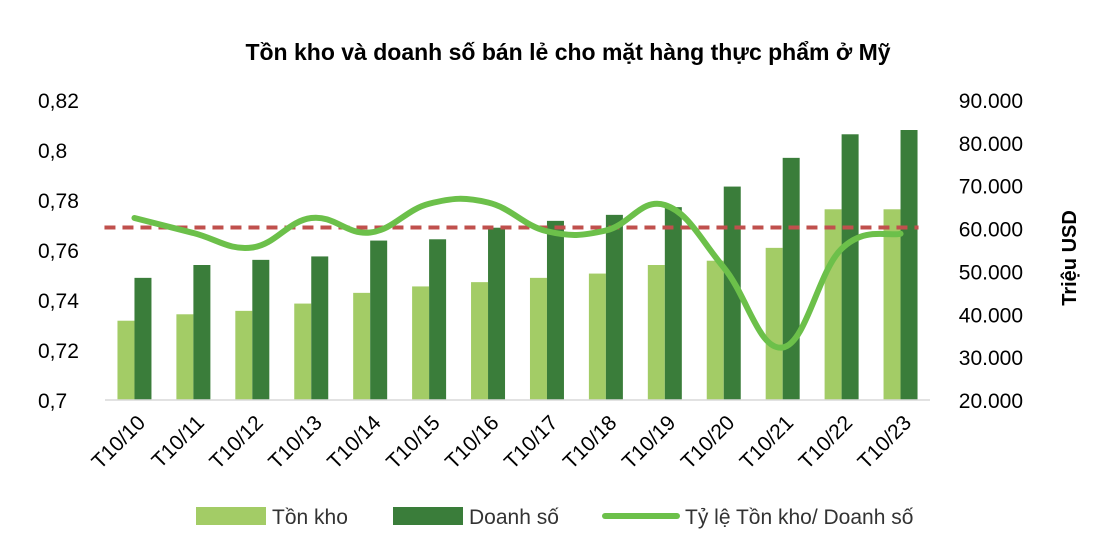  Describe the element at coordinates (715, 330) in the screenshot. I see `bar-inventory-T10/20` at that location.